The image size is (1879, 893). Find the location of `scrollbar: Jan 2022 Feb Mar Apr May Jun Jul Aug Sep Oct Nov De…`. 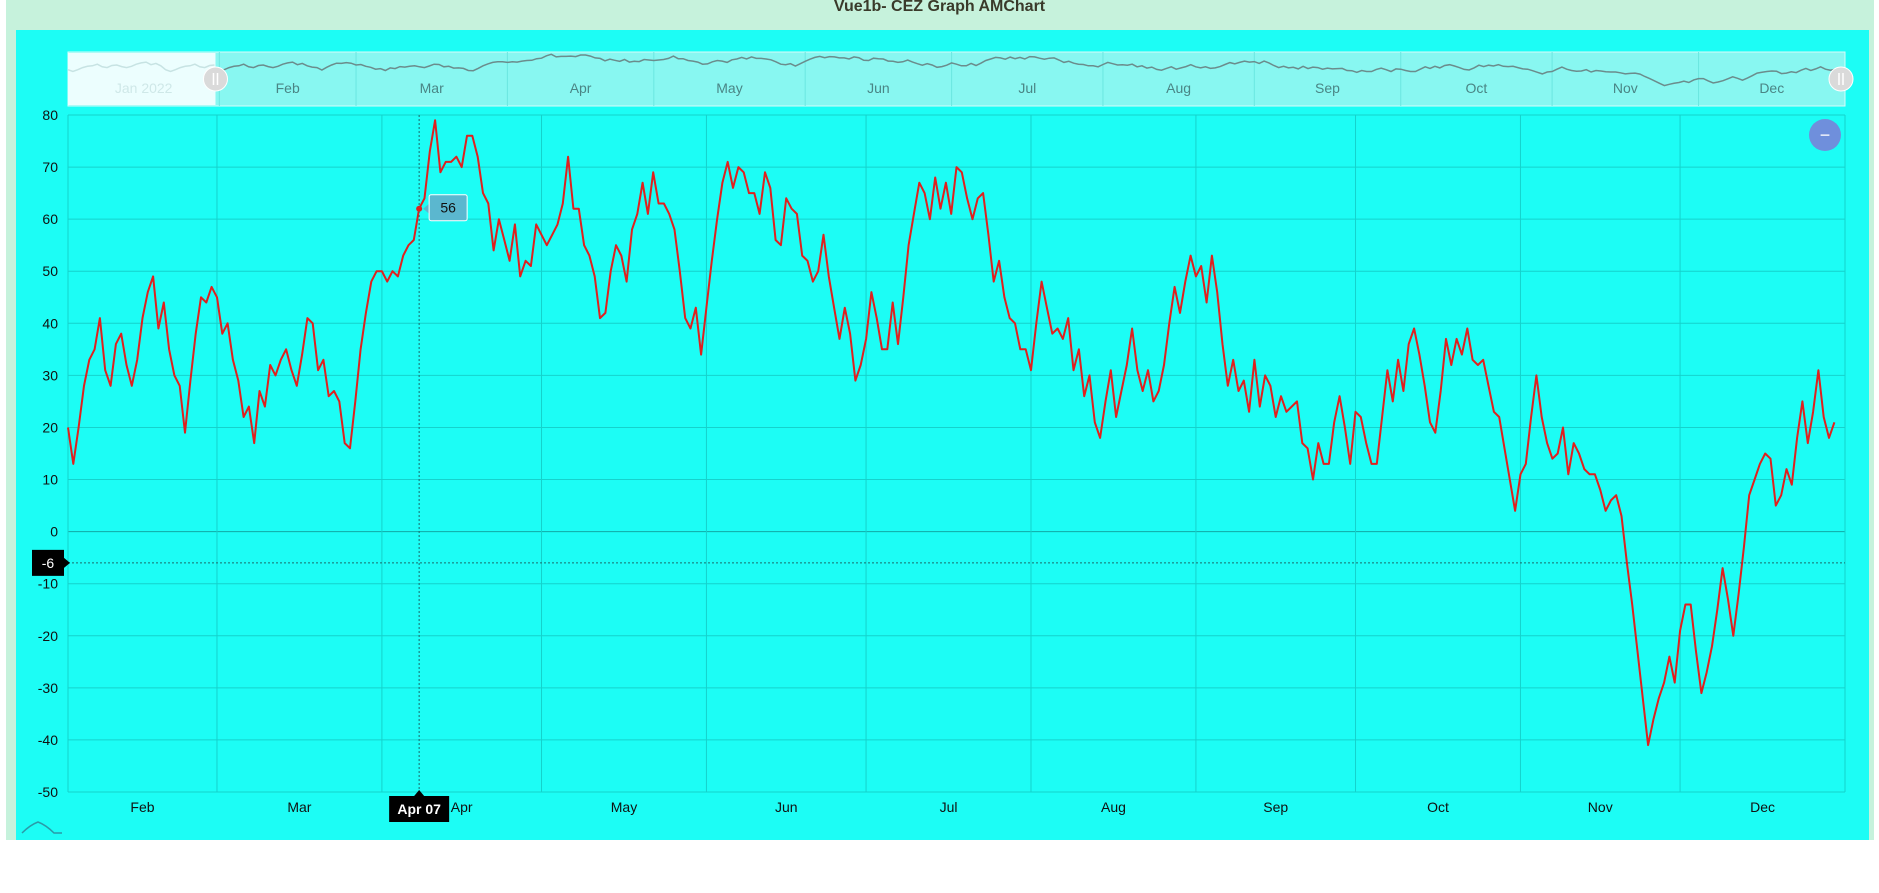

scrollbar: Jan 2022 Feb Mar Apr May Jun Jul Aug Sep Oct Nov De… is located at coordinates (960, 79).